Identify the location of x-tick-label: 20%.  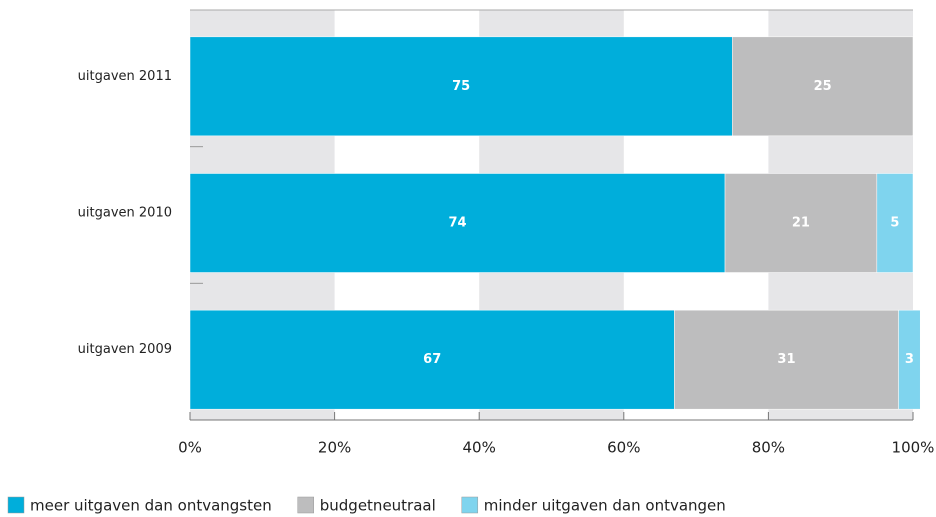
(334, 448).